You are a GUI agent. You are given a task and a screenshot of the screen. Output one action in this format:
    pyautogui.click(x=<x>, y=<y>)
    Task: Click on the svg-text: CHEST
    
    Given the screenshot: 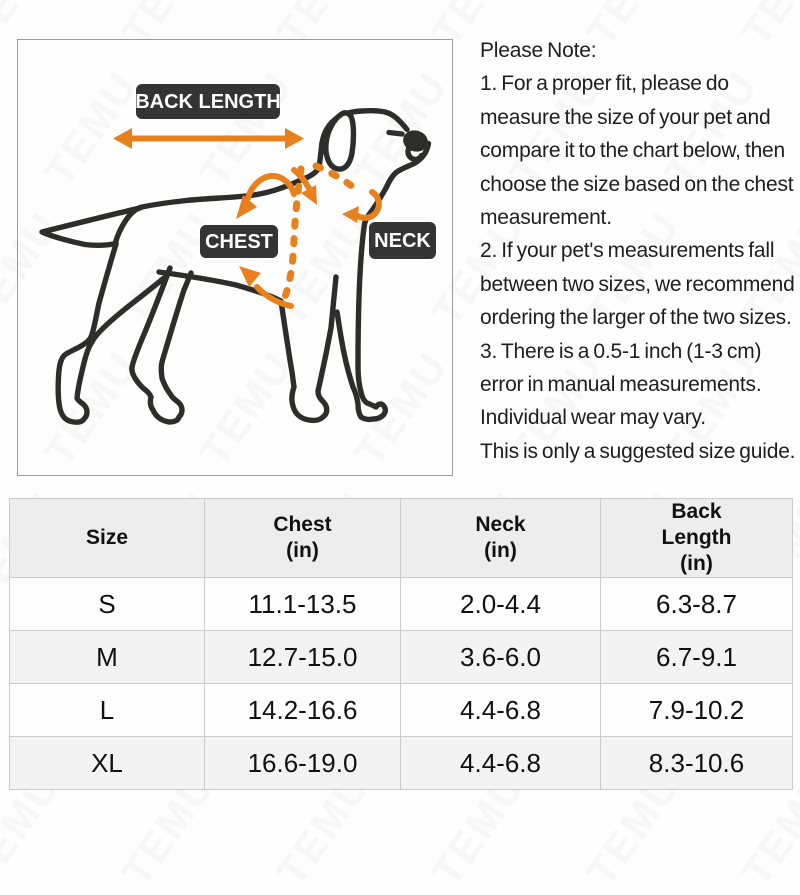 What is the action you would take?
    pyautogui.click(x=239, y=242)
    